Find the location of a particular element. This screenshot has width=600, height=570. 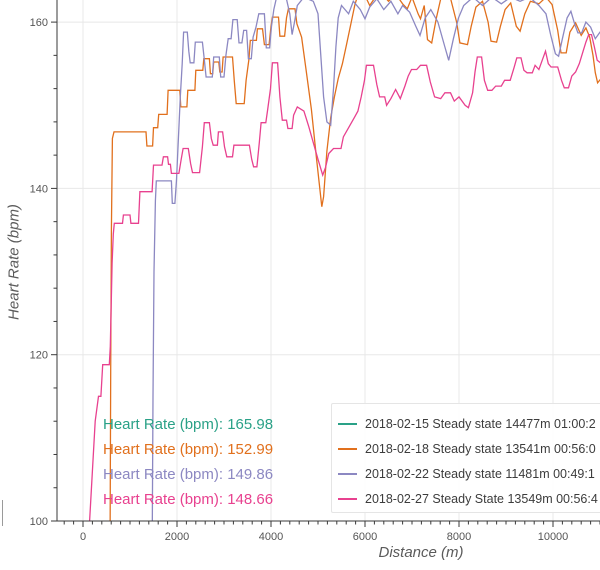

x-tick-label: 0 is located at coordinates (83, 537).